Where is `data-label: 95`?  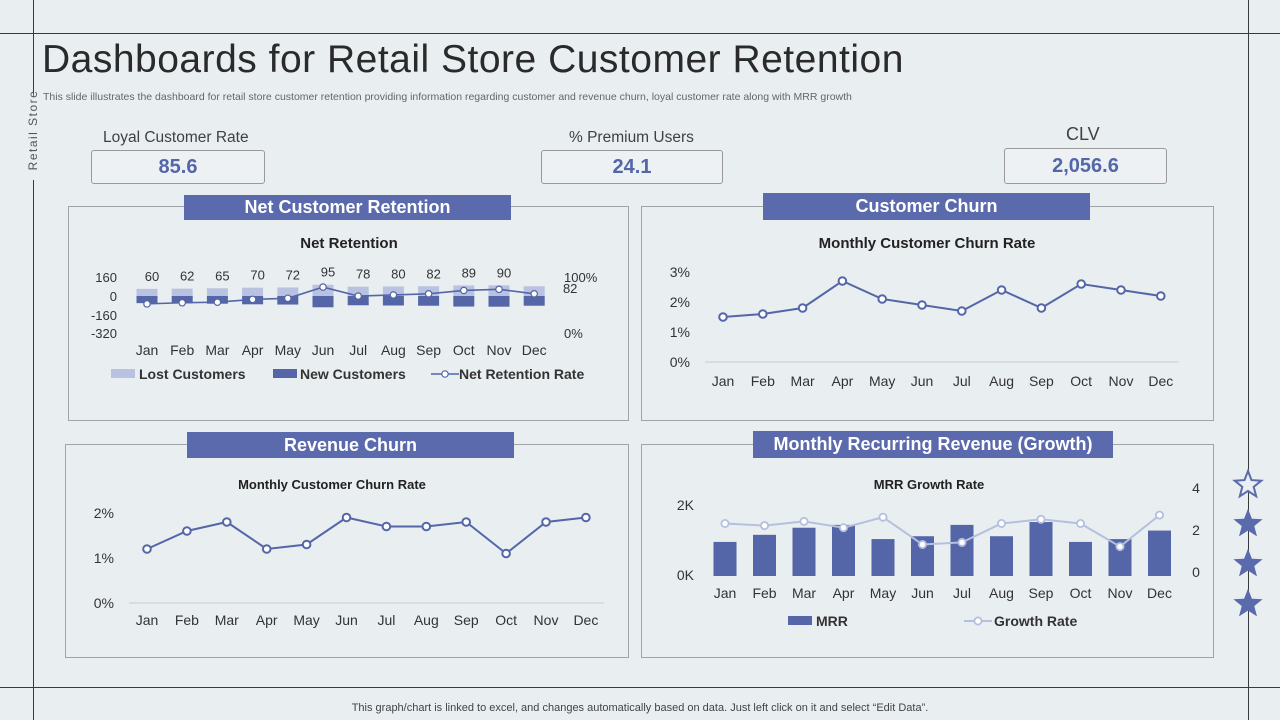
data-label: 95 is located at coordinates (328, 272).